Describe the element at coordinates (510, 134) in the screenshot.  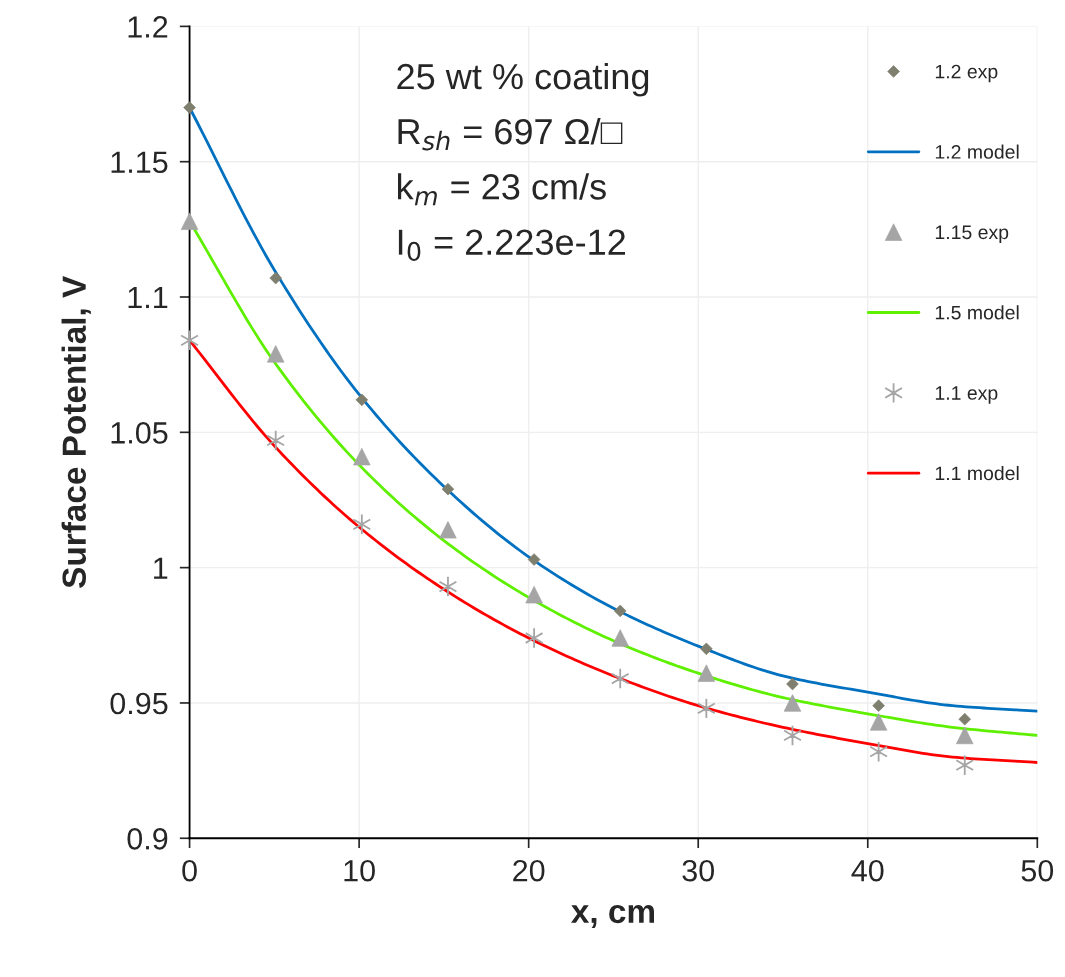
I see `annotation: R$_{sh}$ = 697 Ω/□` at that location.